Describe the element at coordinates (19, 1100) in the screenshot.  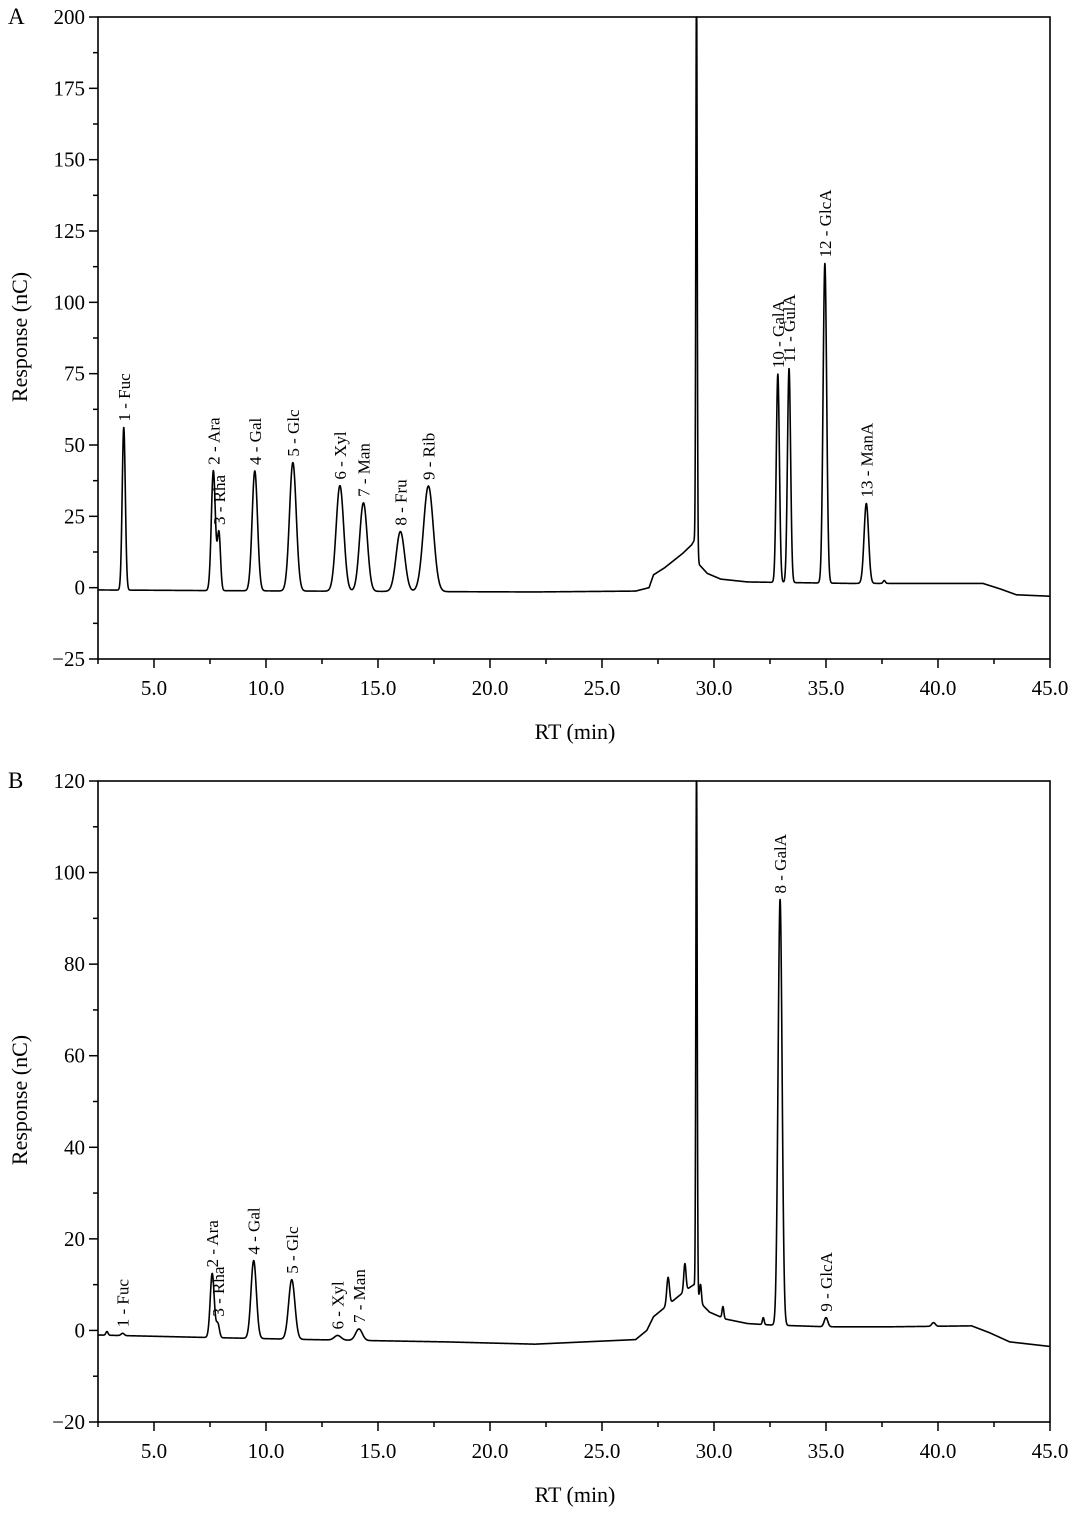
I see `y-axis-title-b: Response (nC)` at that location.